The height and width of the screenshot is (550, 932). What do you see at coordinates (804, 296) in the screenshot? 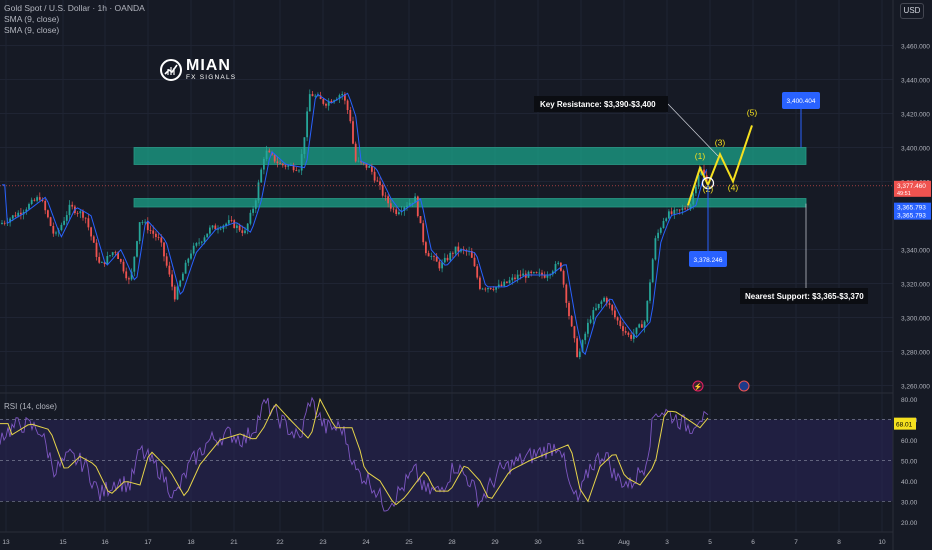
I see `support-callout-box` at bounding box center [804, 296].